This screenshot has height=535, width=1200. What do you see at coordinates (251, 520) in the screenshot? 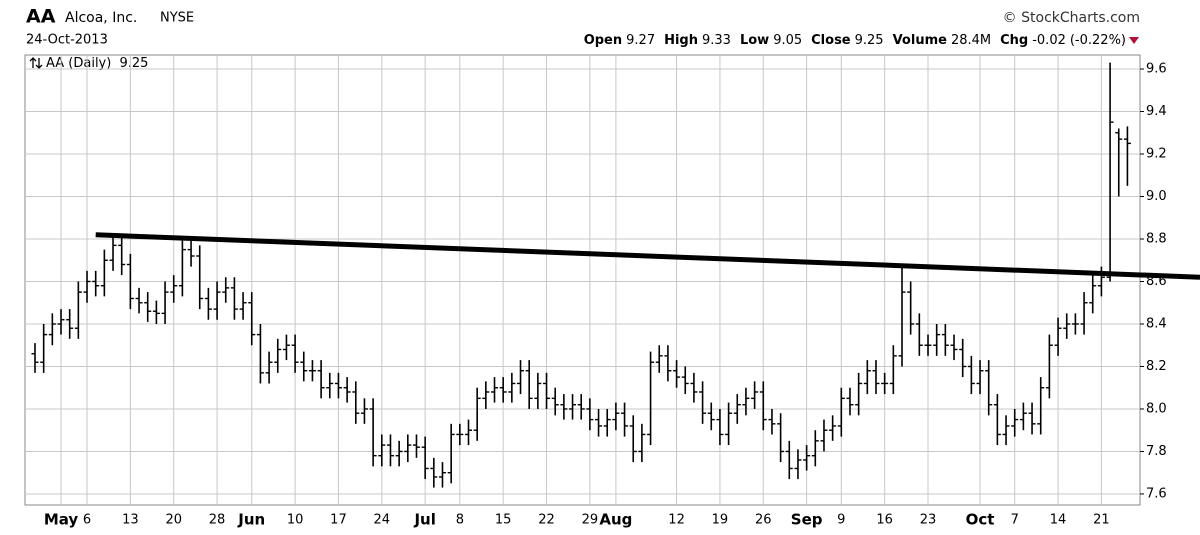
I see `x-tick-label: Jun` at bounding box center [251, 520].